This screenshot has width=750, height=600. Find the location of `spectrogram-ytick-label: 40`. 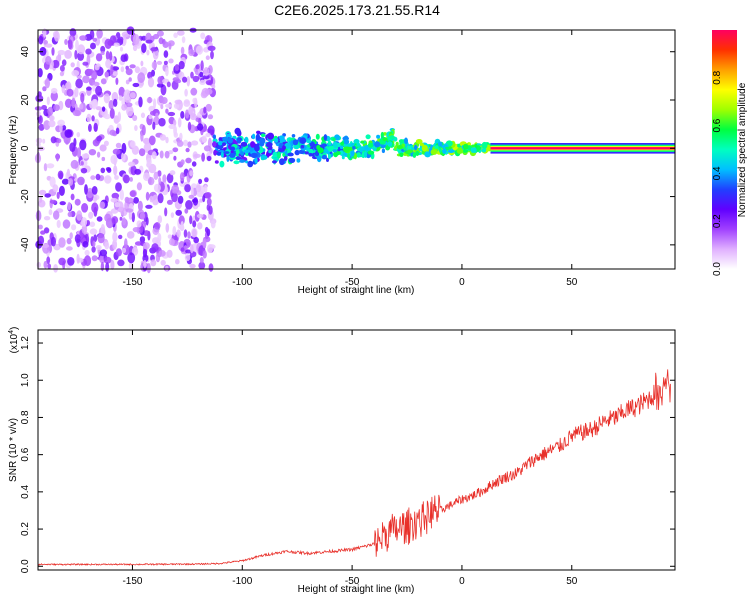

spectrogram-ytick-label: 40 is located at coordinates (25, 52).